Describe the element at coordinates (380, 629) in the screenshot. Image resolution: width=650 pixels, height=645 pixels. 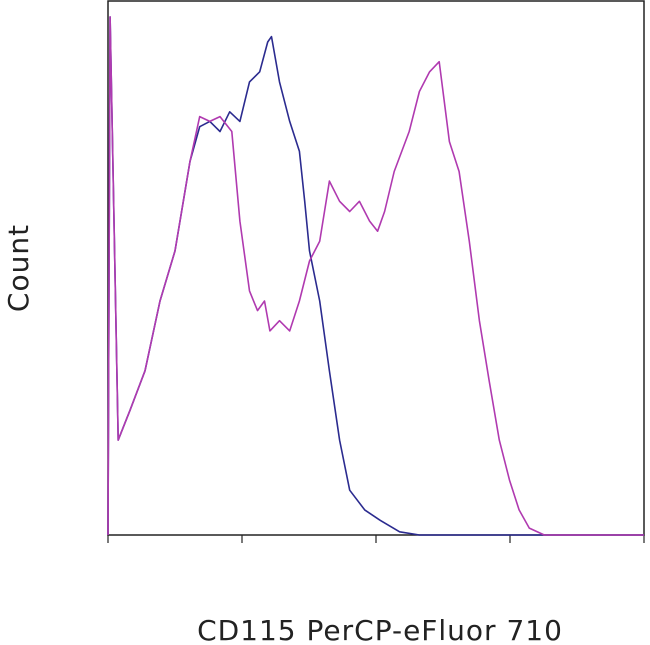
I see `x-axis-label: CD115 PerCP-eFluor 710` at that location.